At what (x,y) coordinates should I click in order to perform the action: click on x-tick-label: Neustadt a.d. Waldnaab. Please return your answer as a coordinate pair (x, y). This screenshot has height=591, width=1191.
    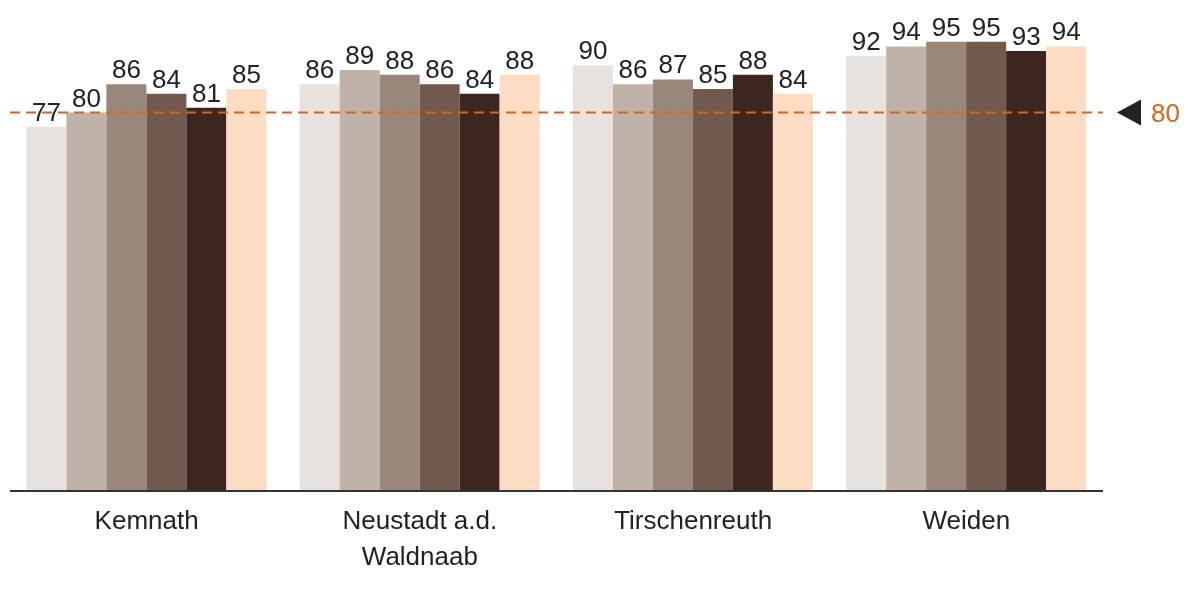
    Looking at the image, I should click on (420, 538).